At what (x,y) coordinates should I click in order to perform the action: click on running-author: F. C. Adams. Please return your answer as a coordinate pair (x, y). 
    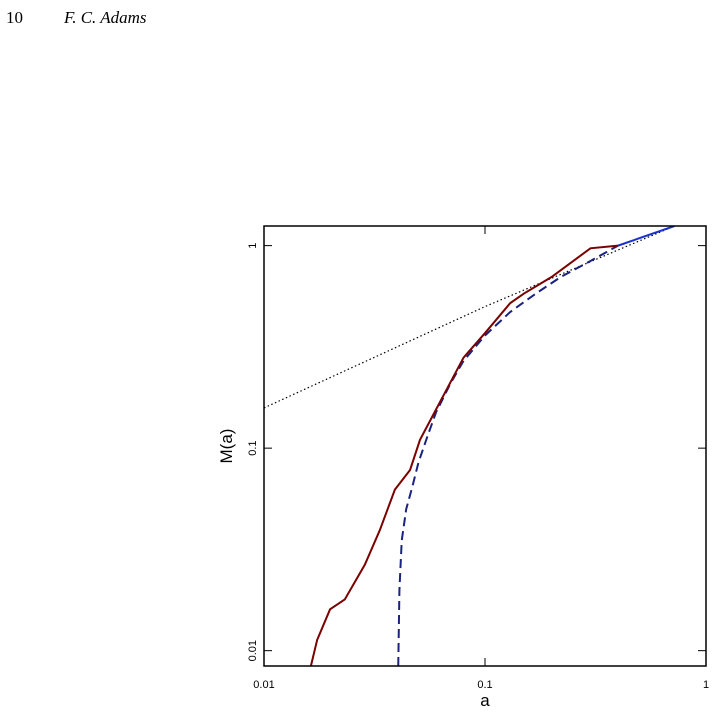
    Looking at the image, I should click on (105, 17).